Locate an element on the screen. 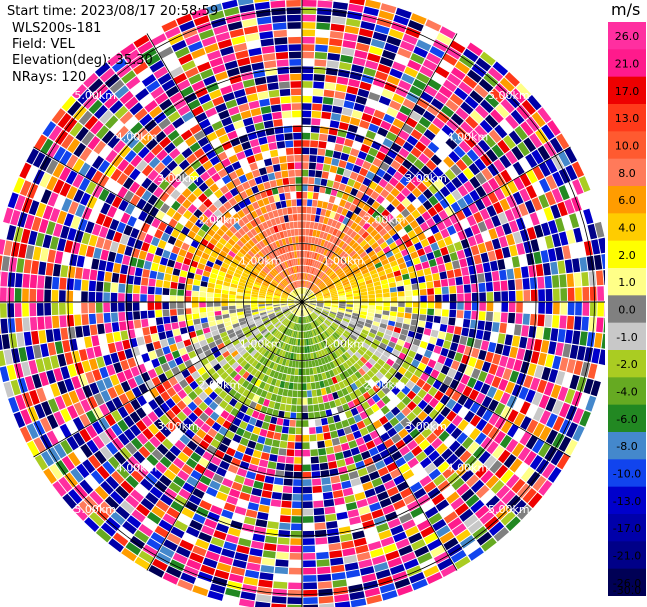 The width and height of the screenshot is (647, 607). field-name: Field: VEL is located at coordinates (43, 44).